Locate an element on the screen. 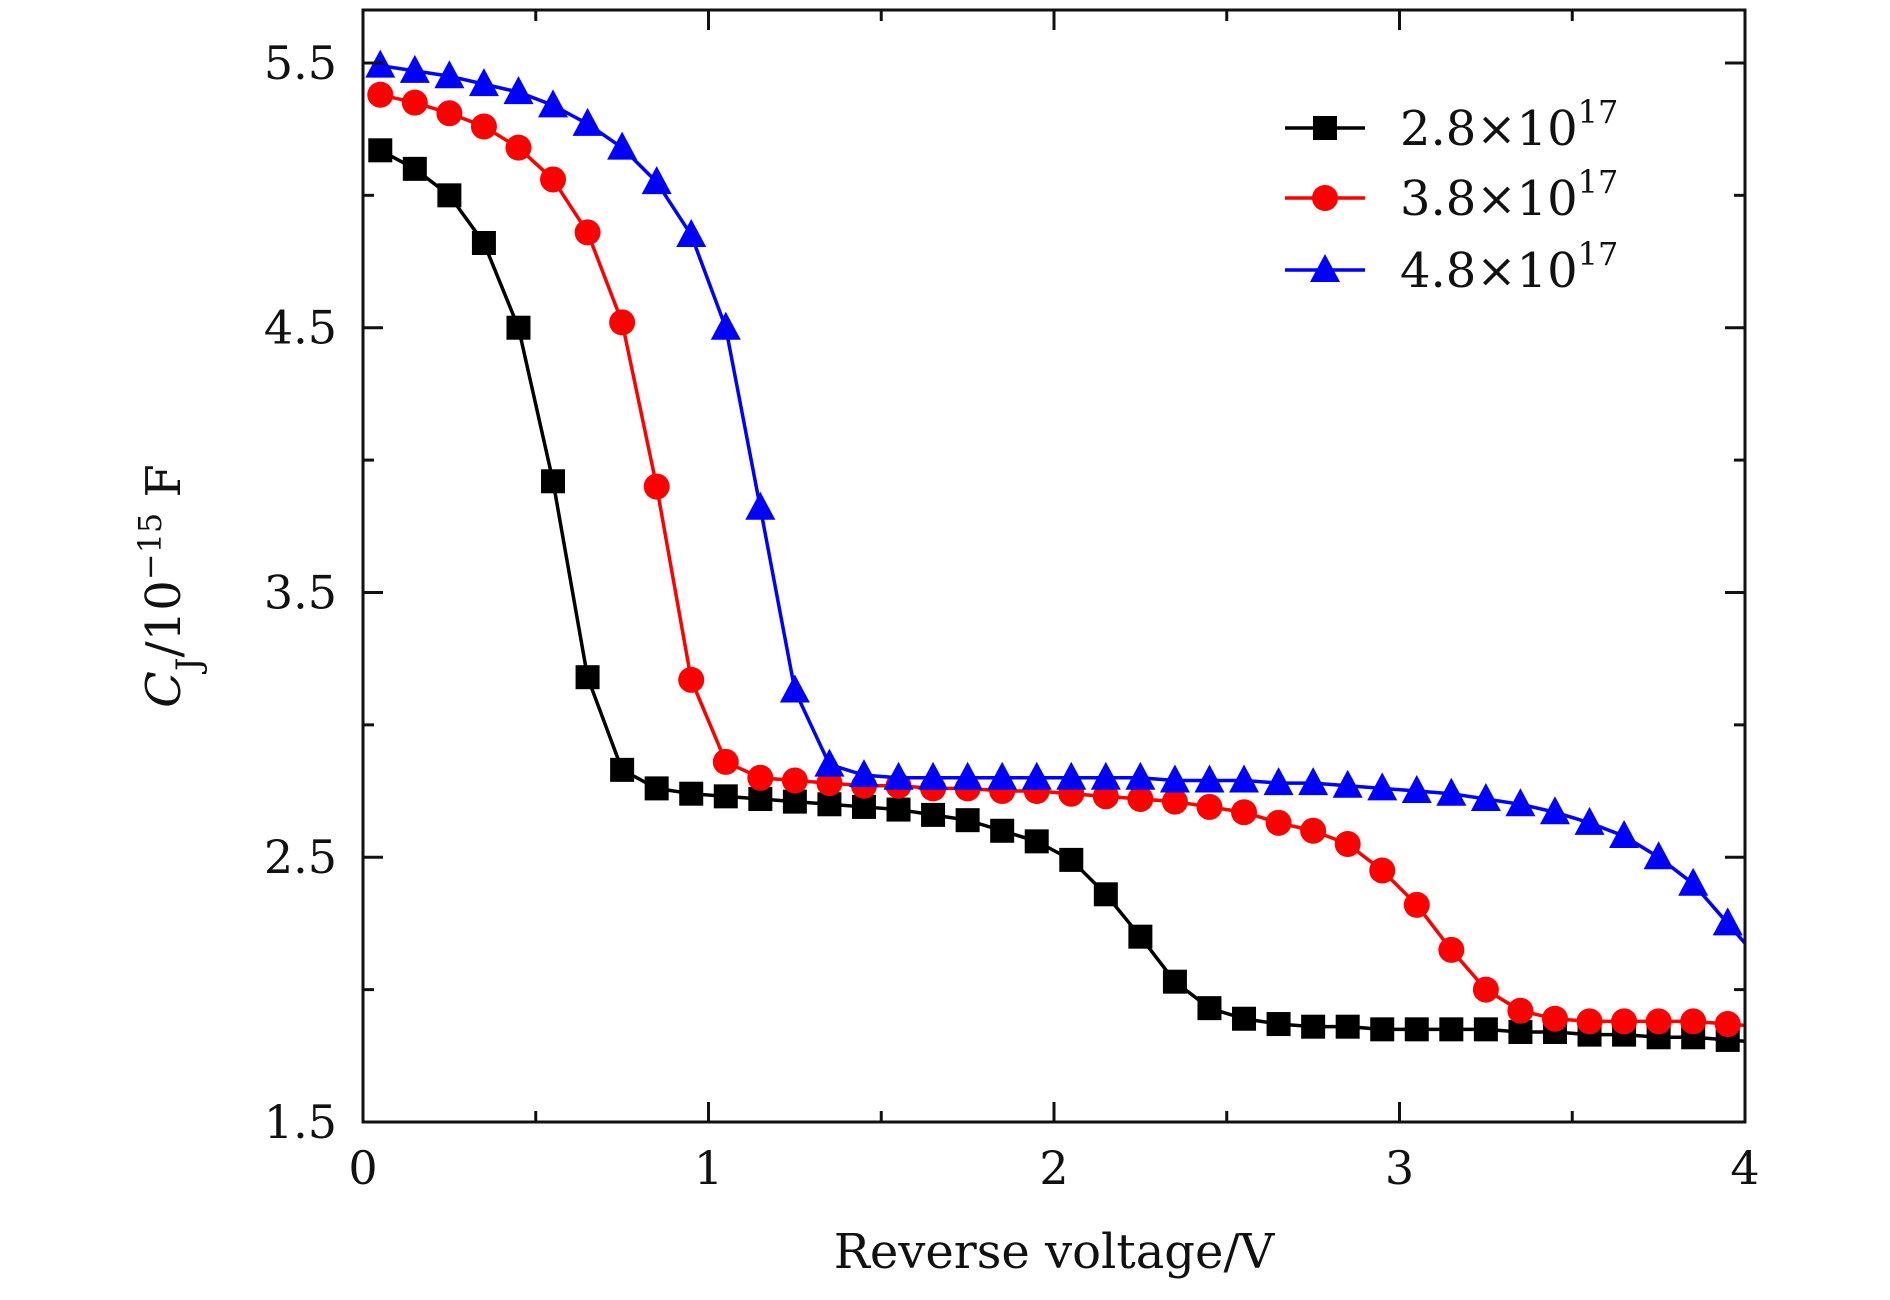  y-tick-label: 3.5 is located at coordinates (300, 592).